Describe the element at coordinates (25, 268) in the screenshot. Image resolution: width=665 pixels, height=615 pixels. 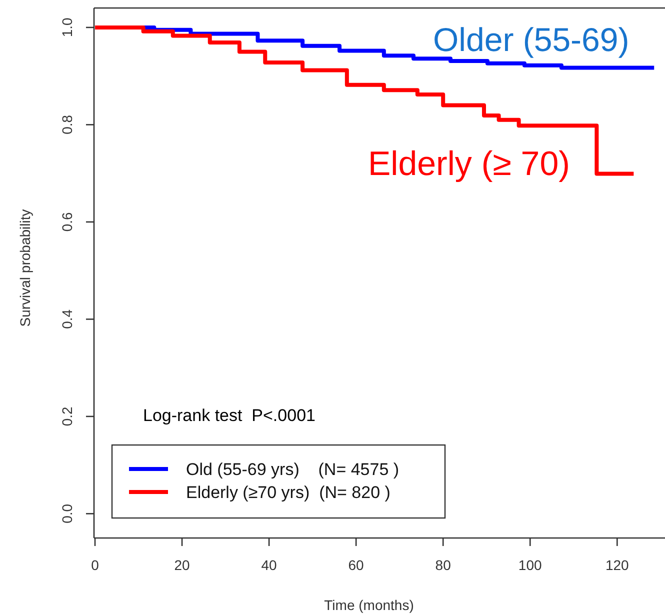
I see `y-axis-title: Survival probability` at that location.